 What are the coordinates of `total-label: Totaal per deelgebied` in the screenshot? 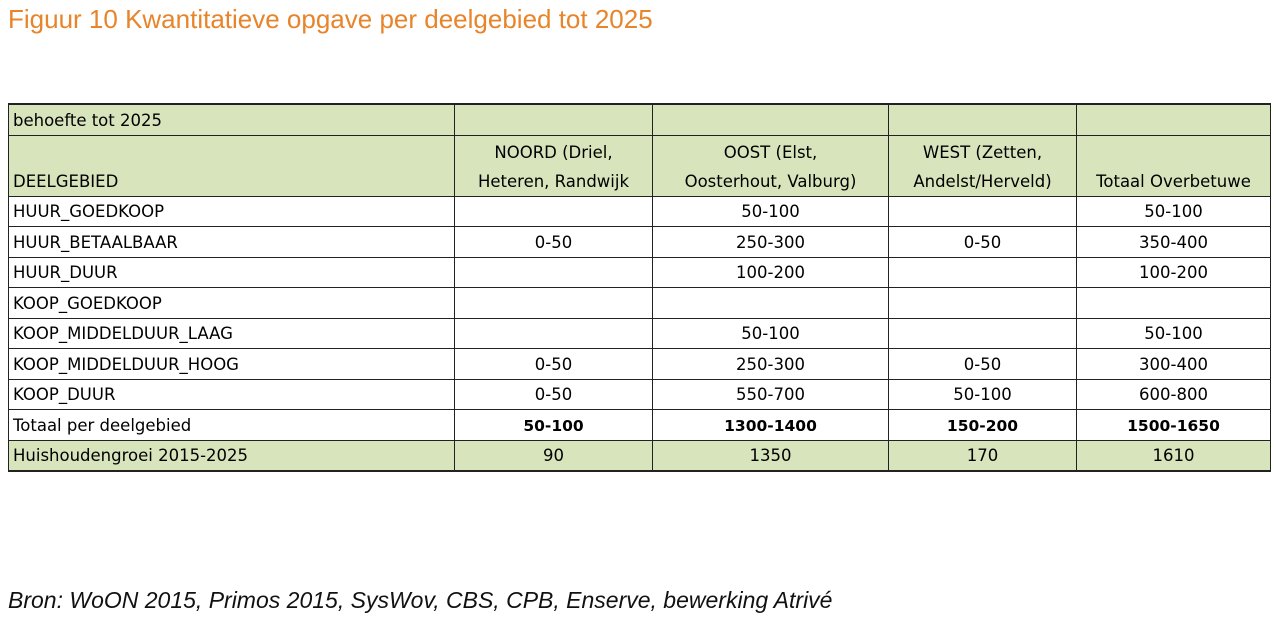 It's located at (231, 425).